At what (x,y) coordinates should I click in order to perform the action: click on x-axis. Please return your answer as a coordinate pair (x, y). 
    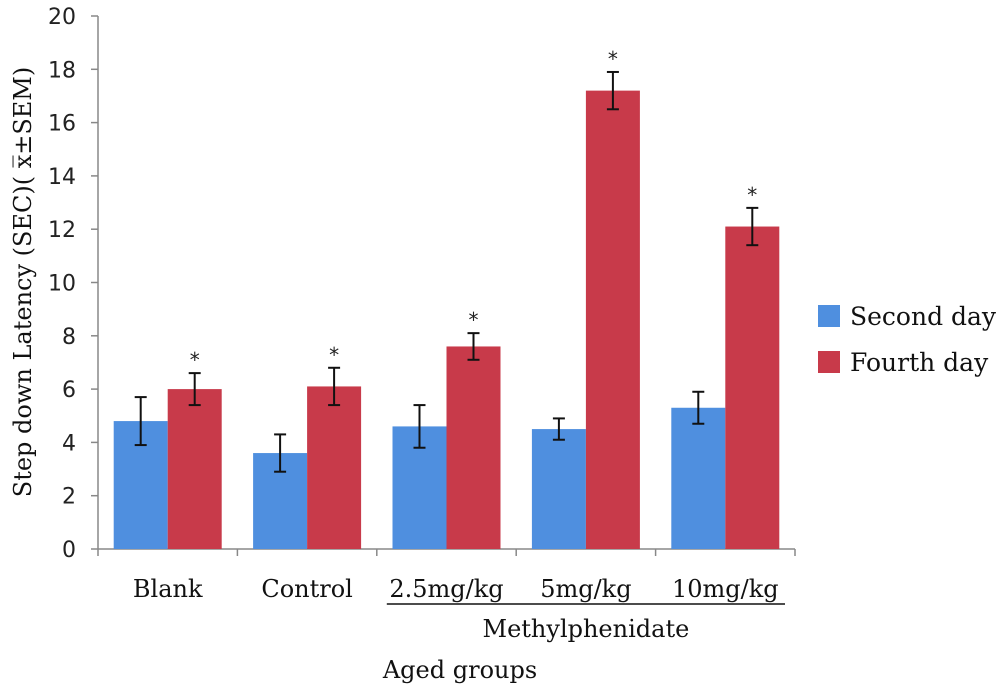
    Looking at the image, I should click on (446, 552).